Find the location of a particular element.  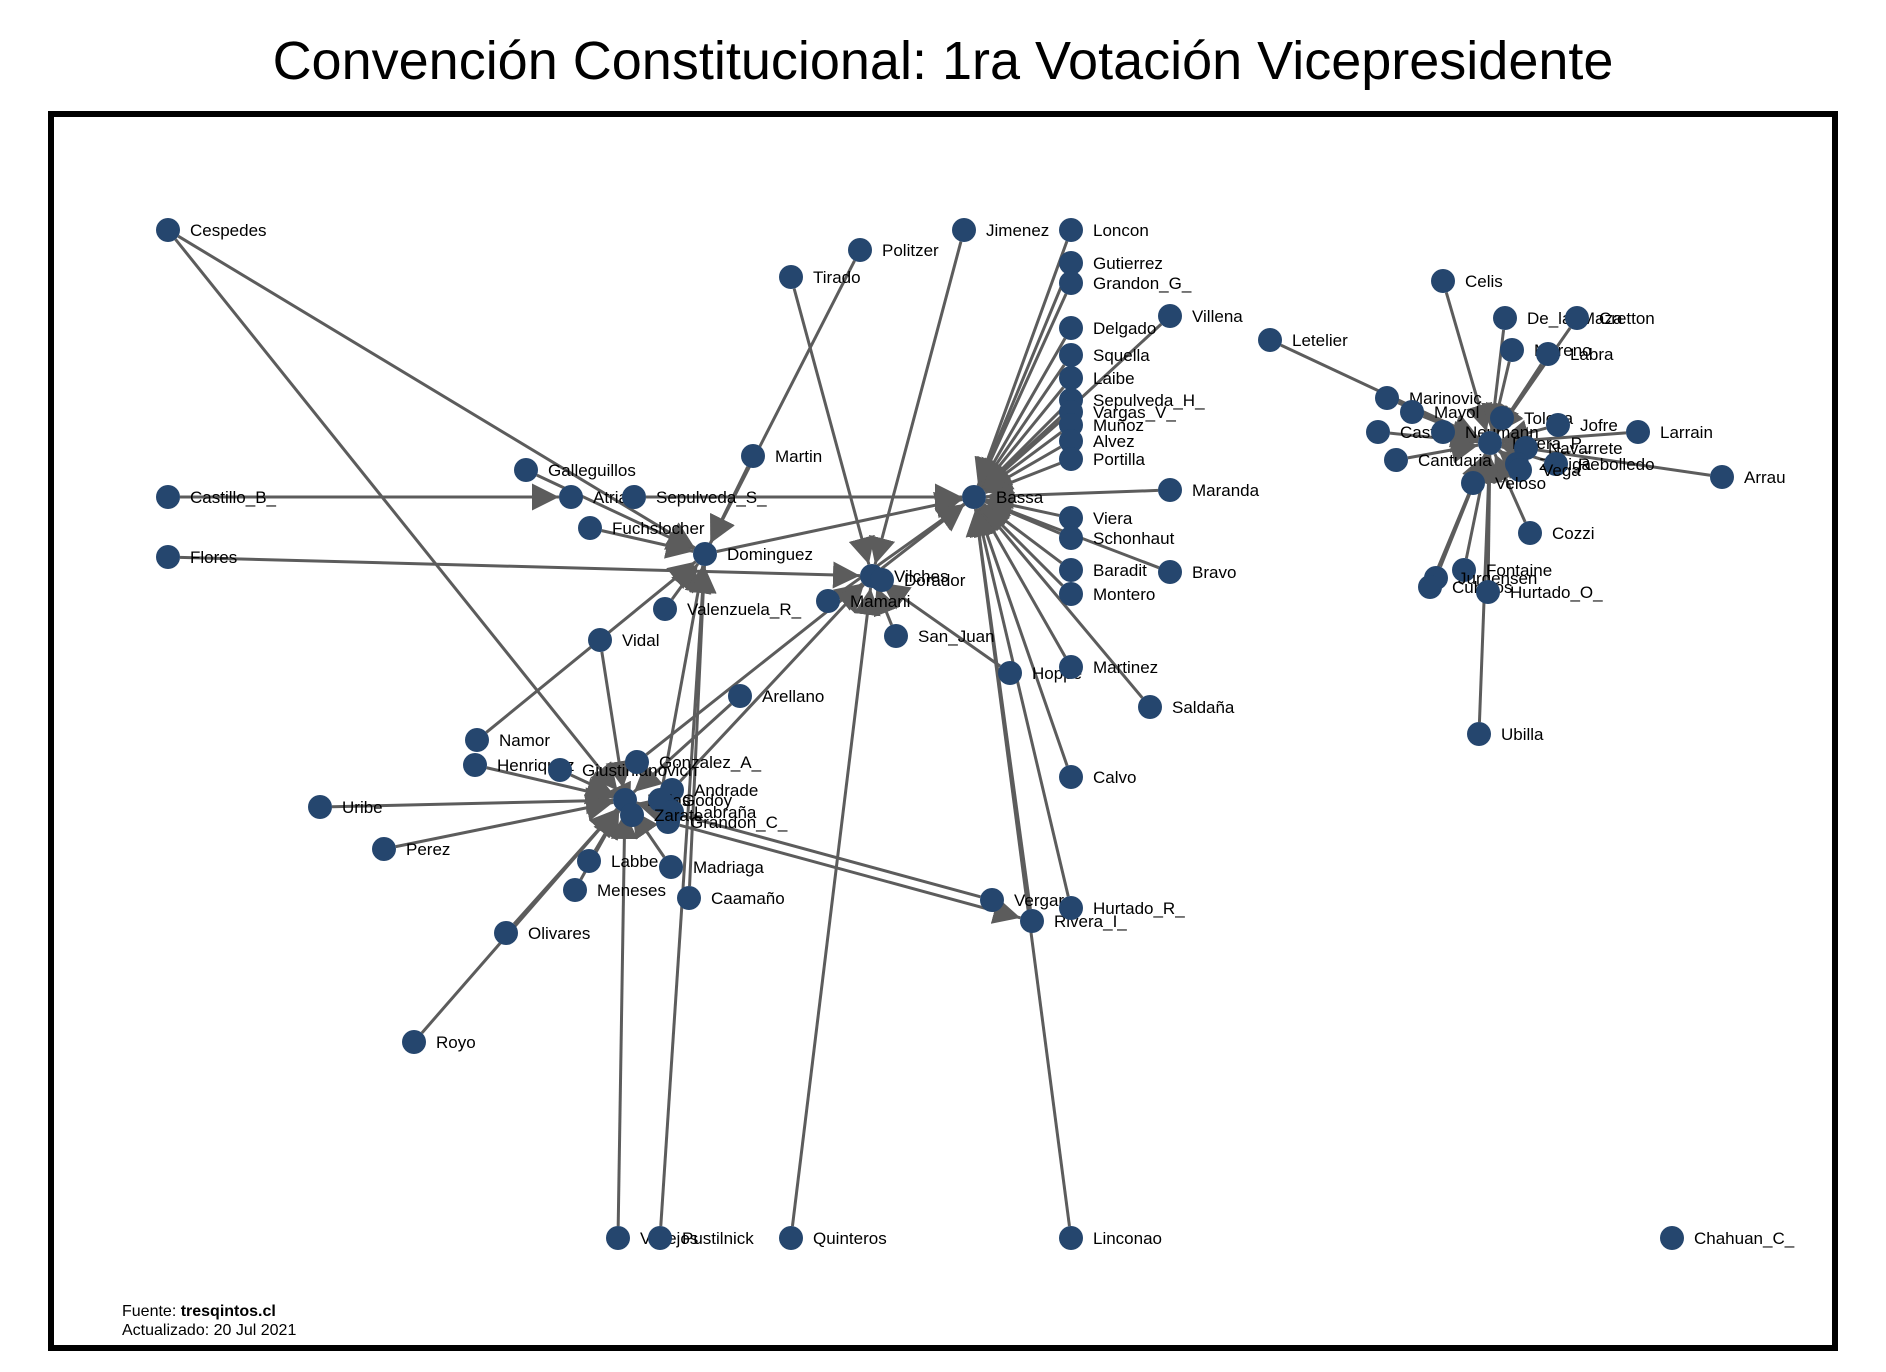

edge-Dominguez-Bassa is located at coordinates (839, 522).